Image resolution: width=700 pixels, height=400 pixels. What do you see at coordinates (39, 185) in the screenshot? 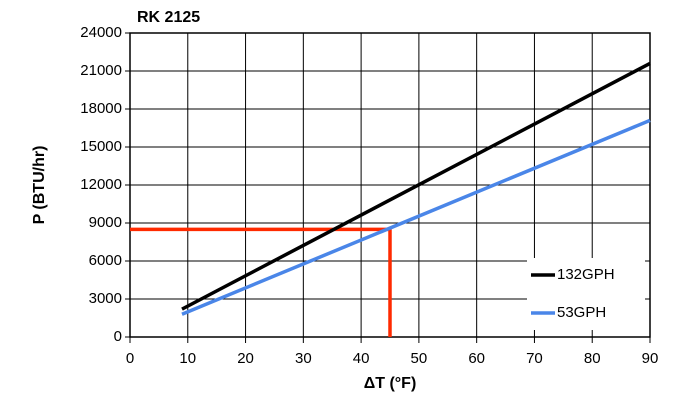
I see `y-axis-label: P (BTU/hr)` at bounding box center [39, 185].